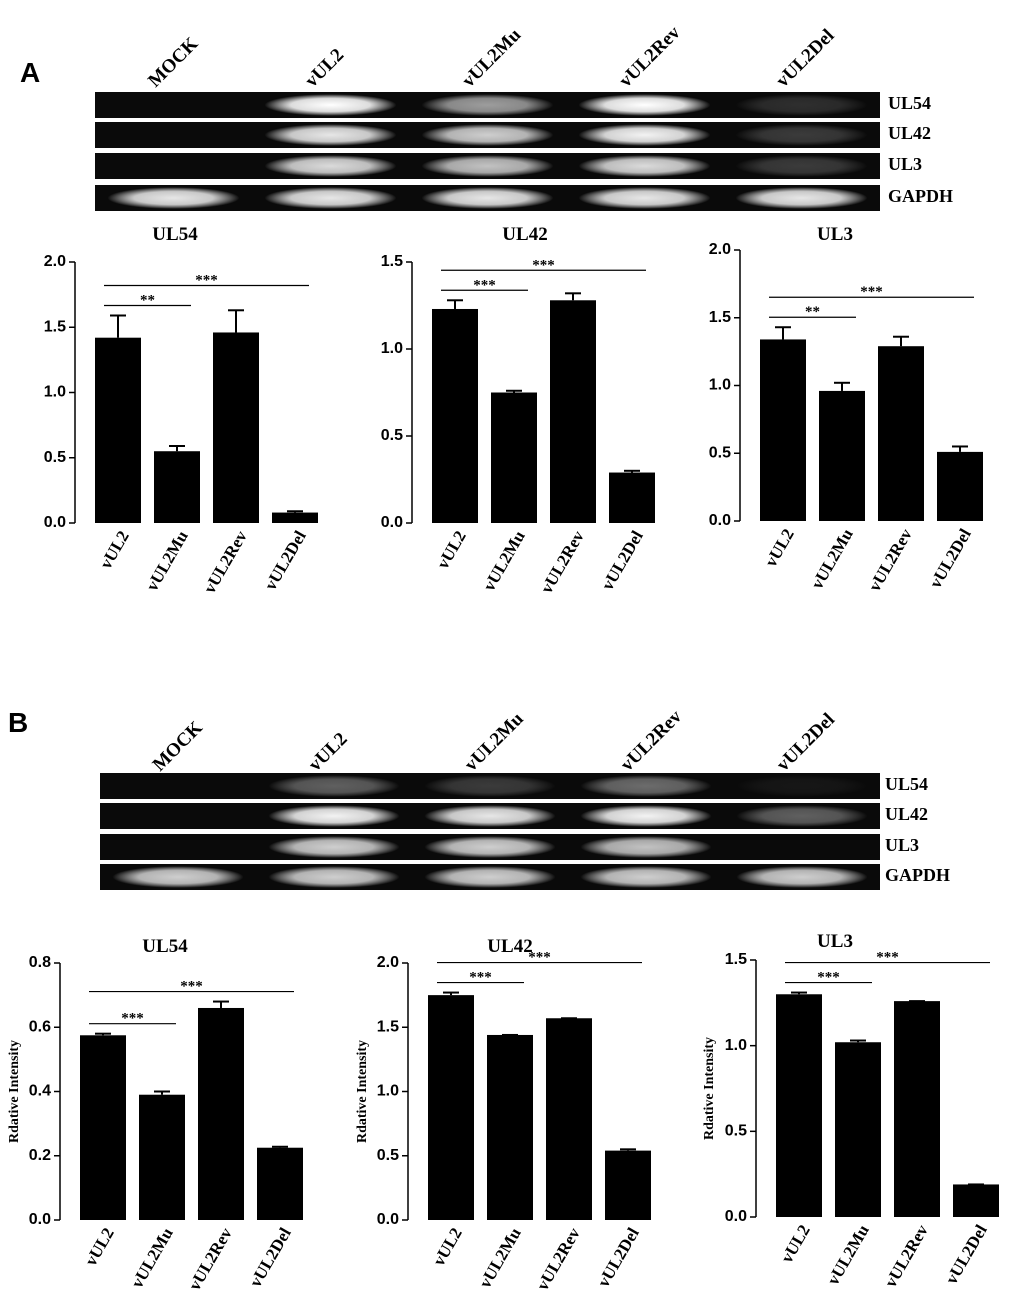 The height and width of the screenshot is (1311, 1020). I want to click on chart-title: UL3, so click(835, 234).